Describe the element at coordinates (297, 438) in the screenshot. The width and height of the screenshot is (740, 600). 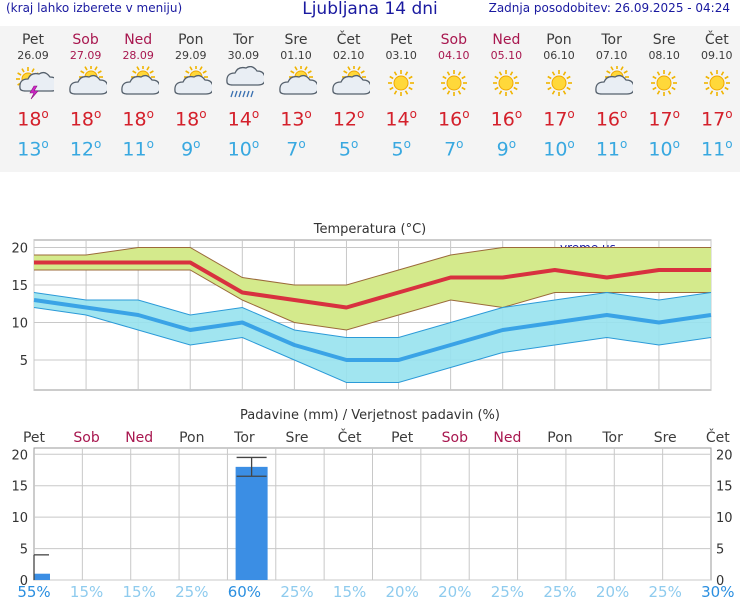
I see `x-tick-label: Sre` at that location.